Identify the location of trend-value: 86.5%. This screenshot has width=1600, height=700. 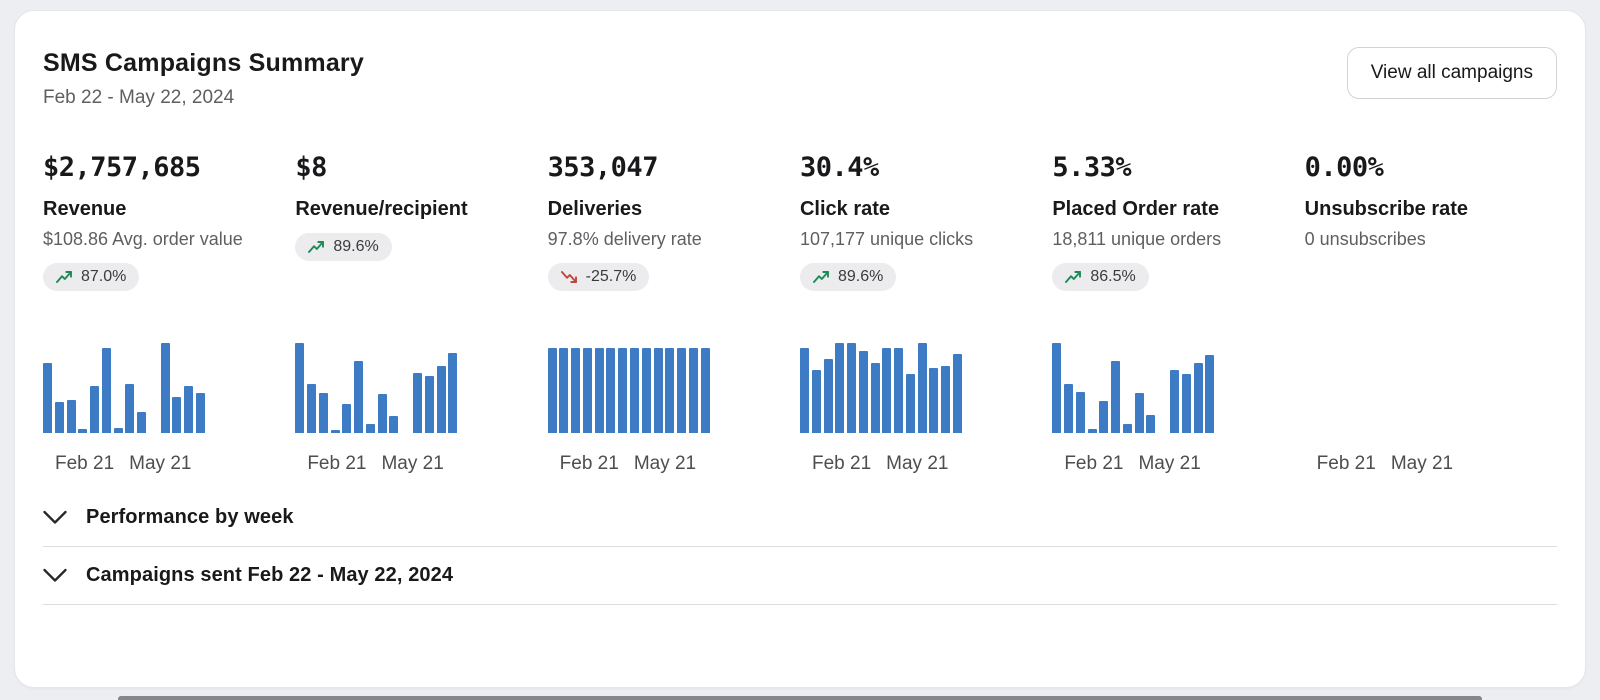
(1113, 276).